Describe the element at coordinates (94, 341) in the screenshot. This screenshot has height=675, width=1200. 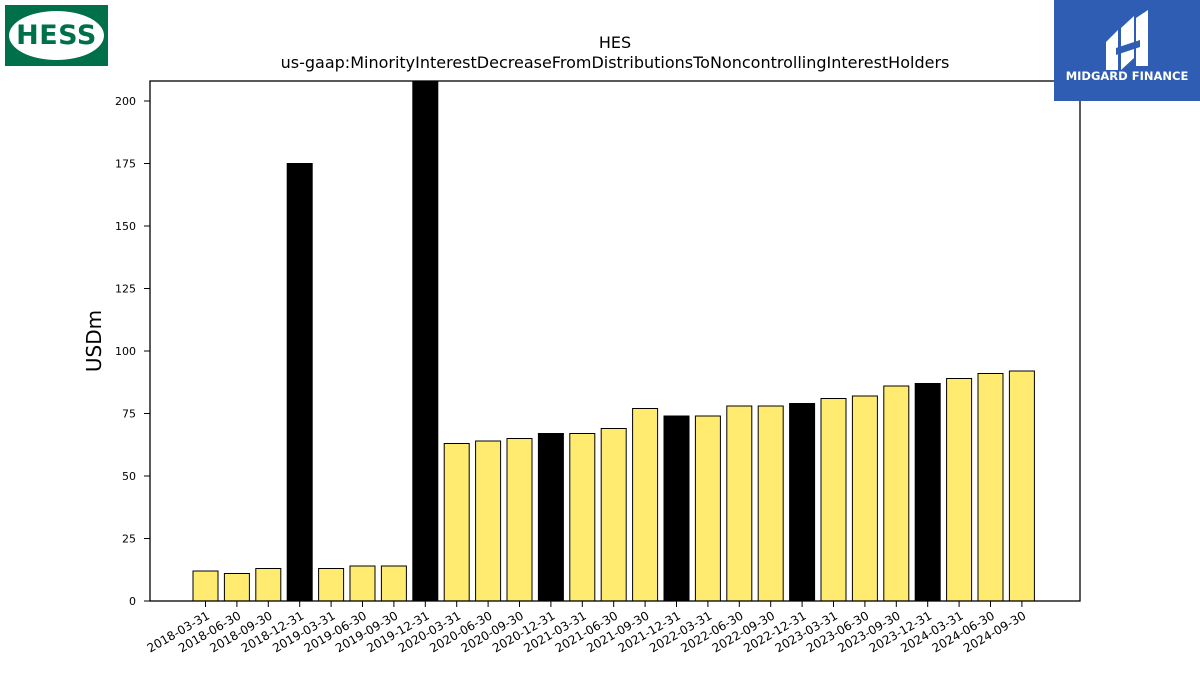
I see `y-axis-label: USDm` at that location.